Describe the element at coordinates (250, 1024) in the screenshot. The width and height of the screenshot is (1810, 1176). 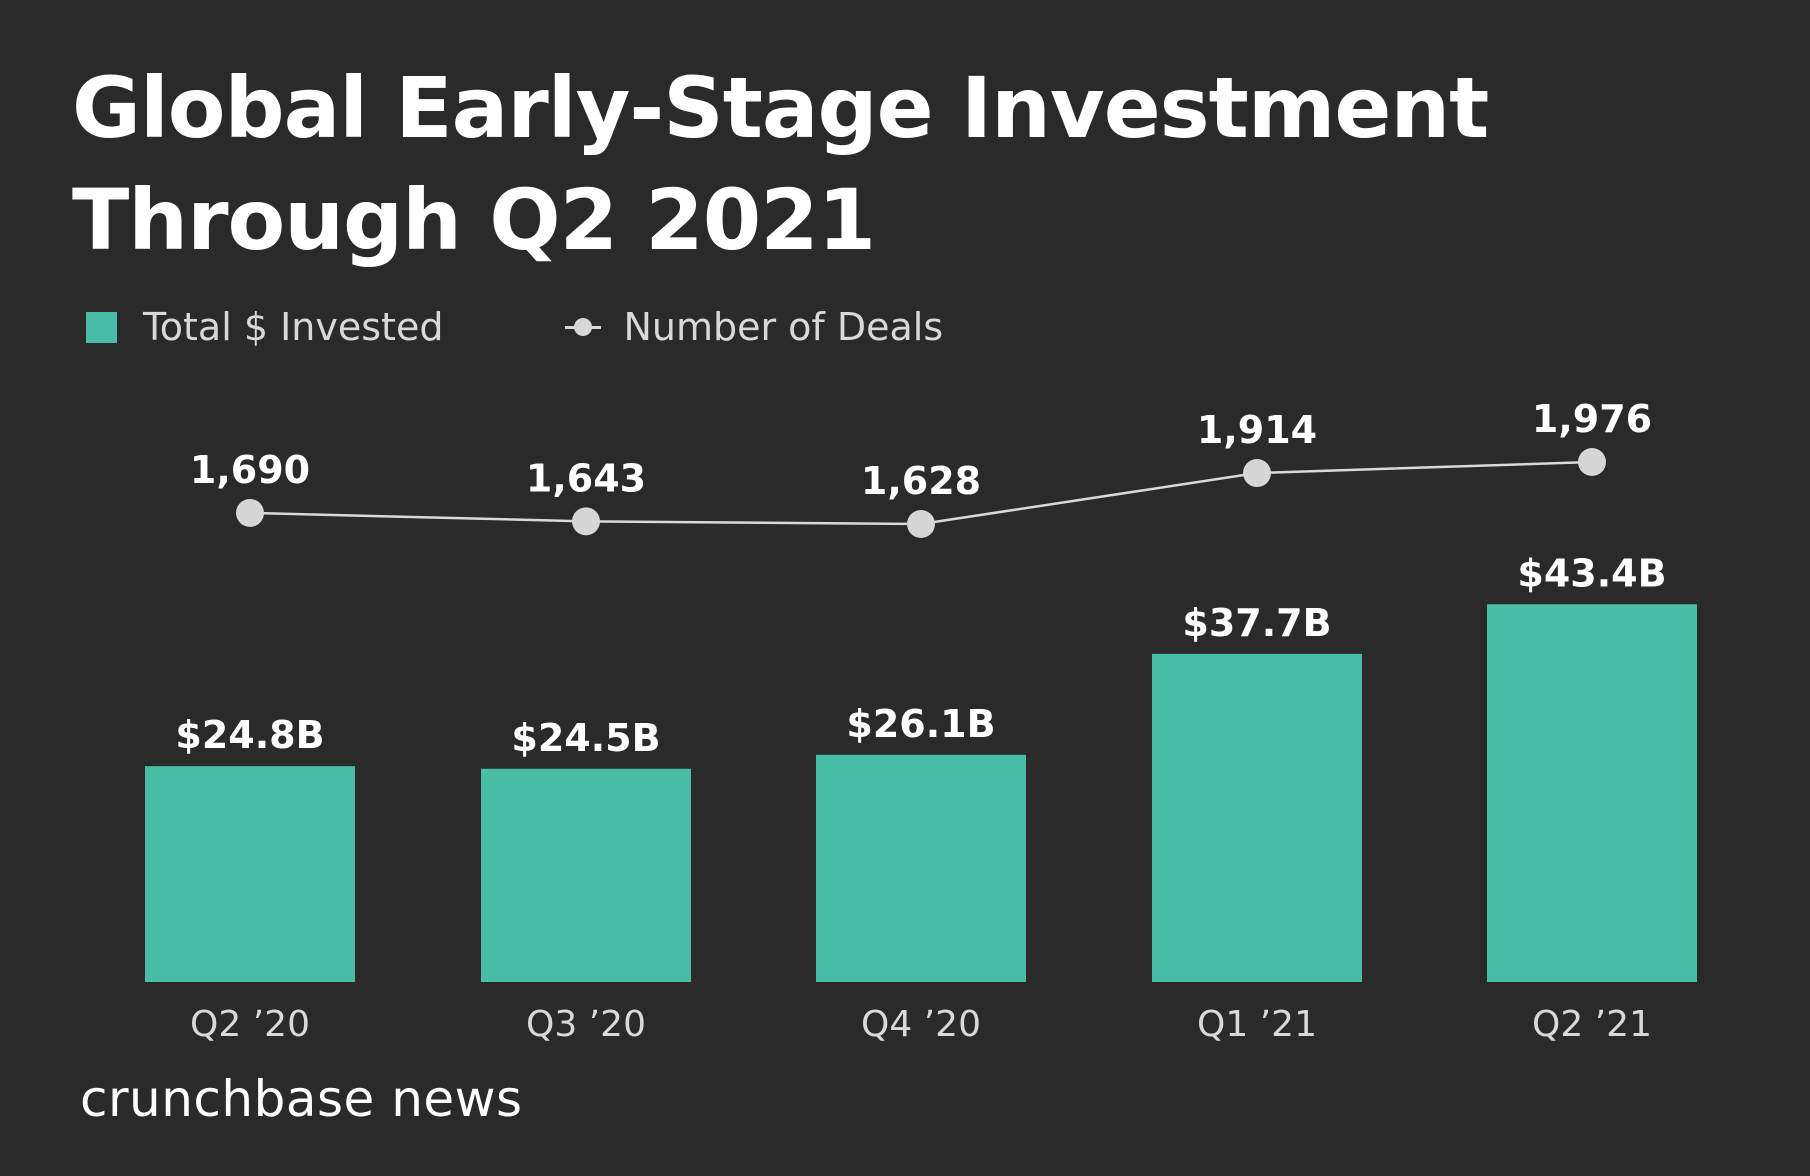
I see `x-tick-label-0: Q2 ’20` at that location.